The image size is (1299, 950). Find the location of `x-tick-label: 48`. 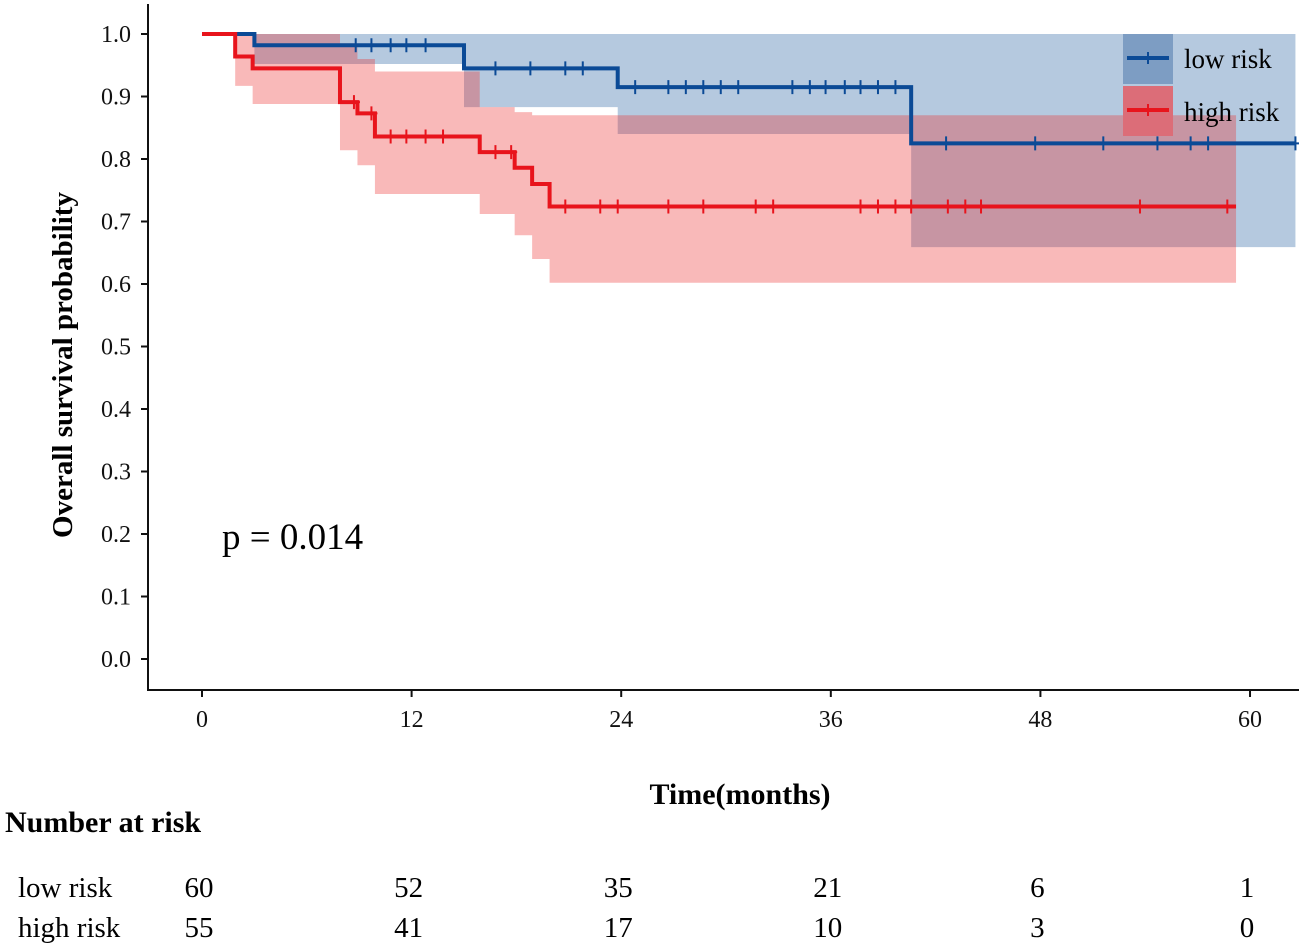

x-tick-label: 48 is located at coordinates (1040, 720).